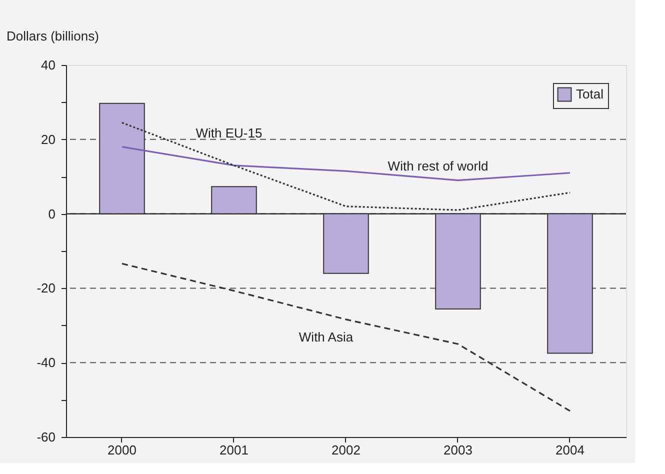 The width and height of the screenshot is (665, 474). Describe the element at coordinates (48, 139) in the screenshot. I see `y-tick-label: 20` at that location.